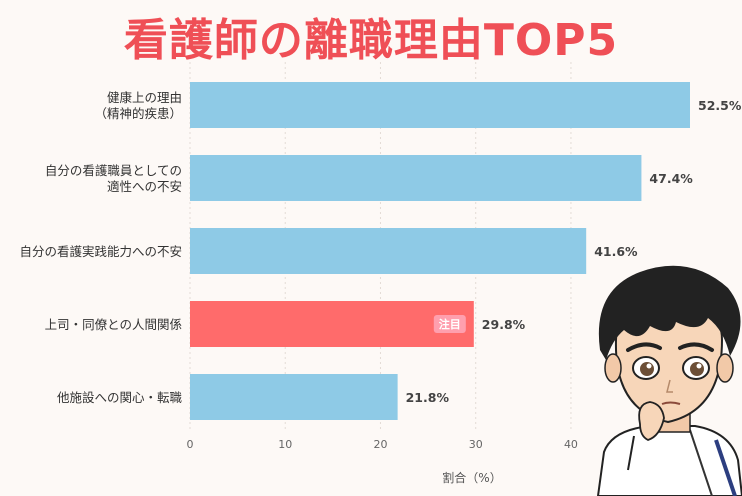  What do you see at coordinates (113, 324) in the screenshot?
I see `category-label: 上司・同僚との人間関係` at bounding box center [113, 324].